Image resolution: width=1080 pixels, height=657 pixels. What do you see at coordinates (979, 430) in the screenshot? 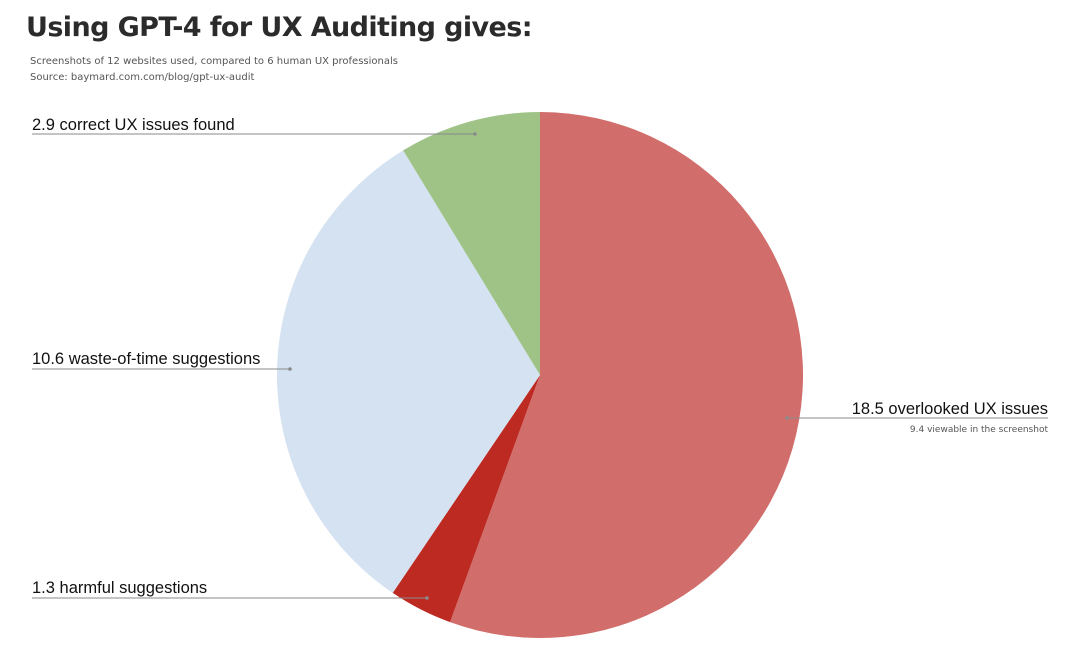
I see `slice-note-1: 9.4 viewable in the screenshot` at bounding box center [979, 430].